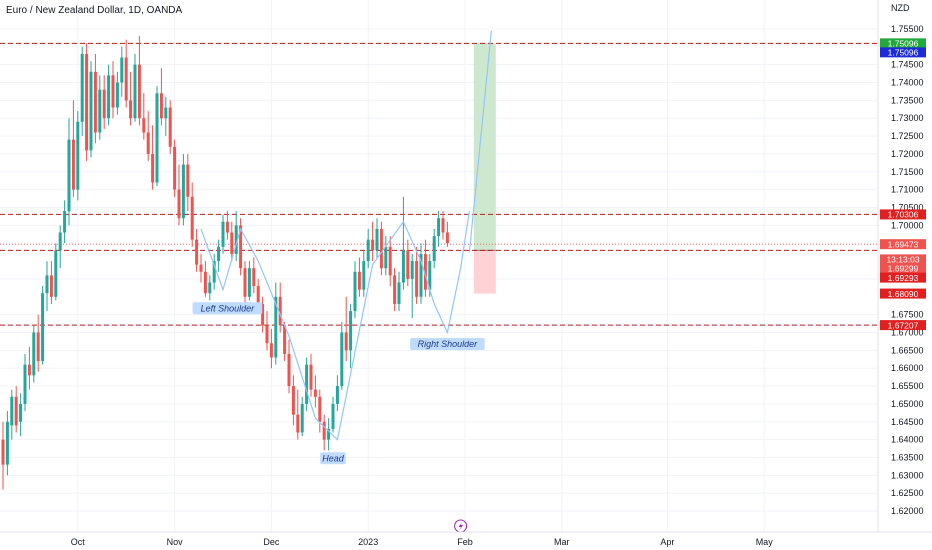 The image size is (932, 550). Describe the element at coordinates (335, 325) in the screenshot. I see `pattern-line` at that location.